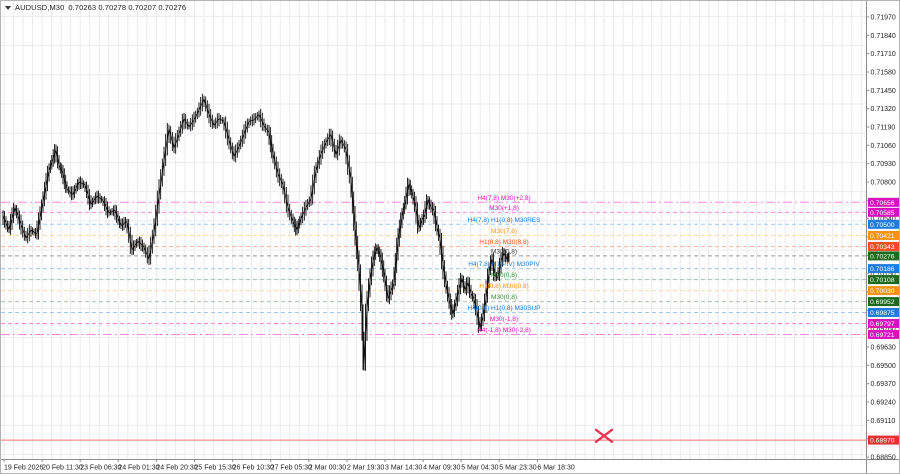 The height and width of the screenshot is (474, 900). What do you see at coordinates (883, 73) in the screenshot?
I see `price-axis-label: 0.71580` at bounding box center [883, 73].